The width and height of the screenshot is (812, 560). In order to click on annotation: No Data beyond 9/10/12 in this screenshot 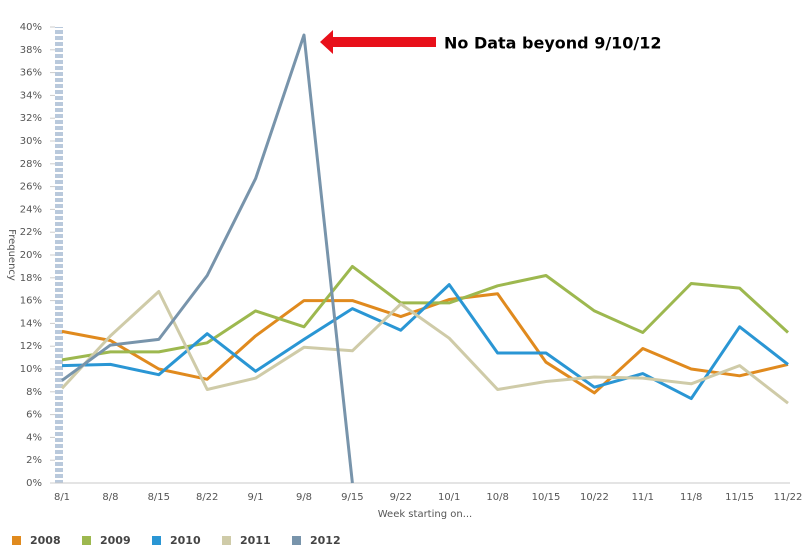, I will do `click(553, 43)`.